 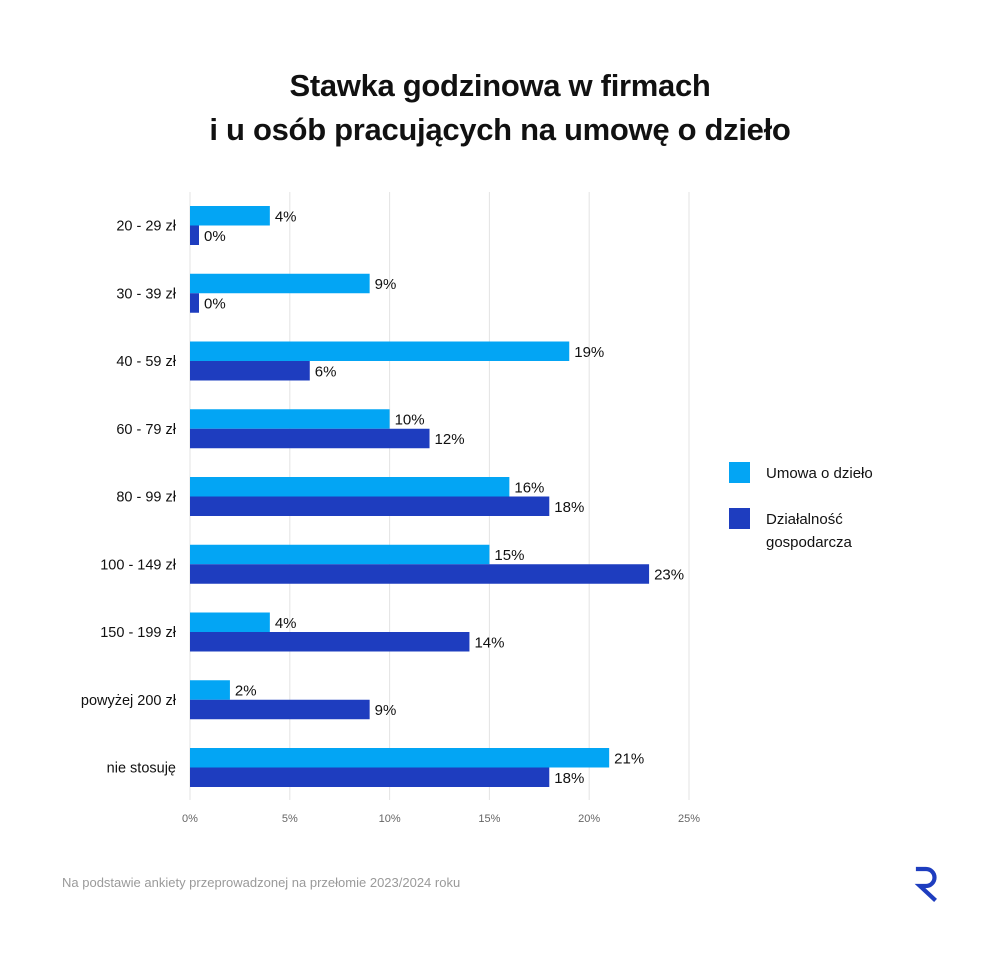 I want to click on value-label: 12%, so click(x=450, y=439).